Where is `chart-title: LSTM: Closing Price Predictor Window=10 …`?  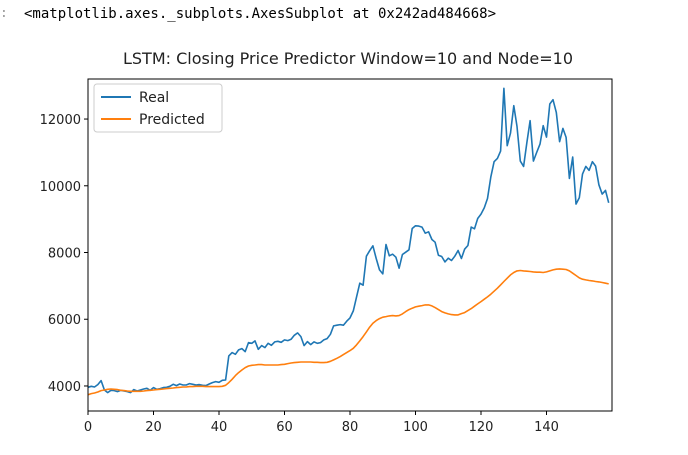
chart-title: LSTM: Closing Price Predictor Window=10 … is located at coordinates (348, 58).